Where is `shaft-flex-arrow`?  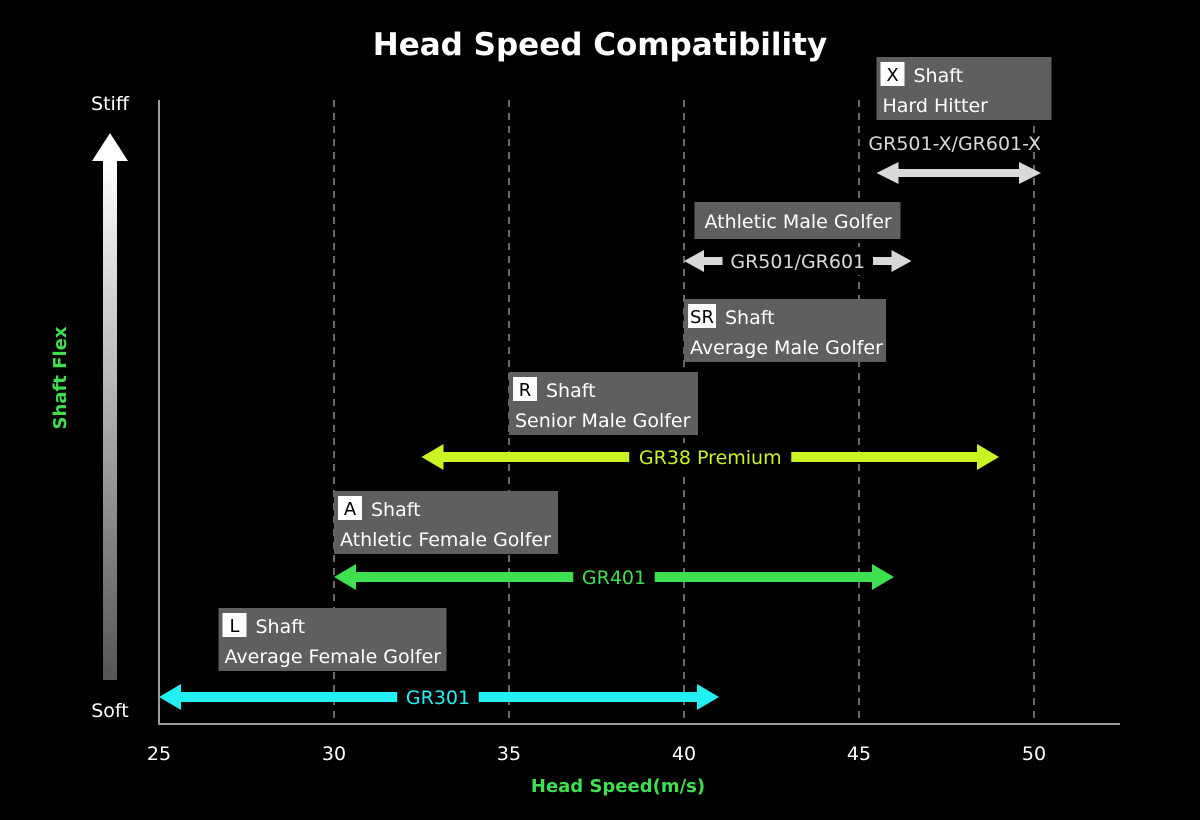 shaft-flex-arrow is located at coordinates (110, 406).